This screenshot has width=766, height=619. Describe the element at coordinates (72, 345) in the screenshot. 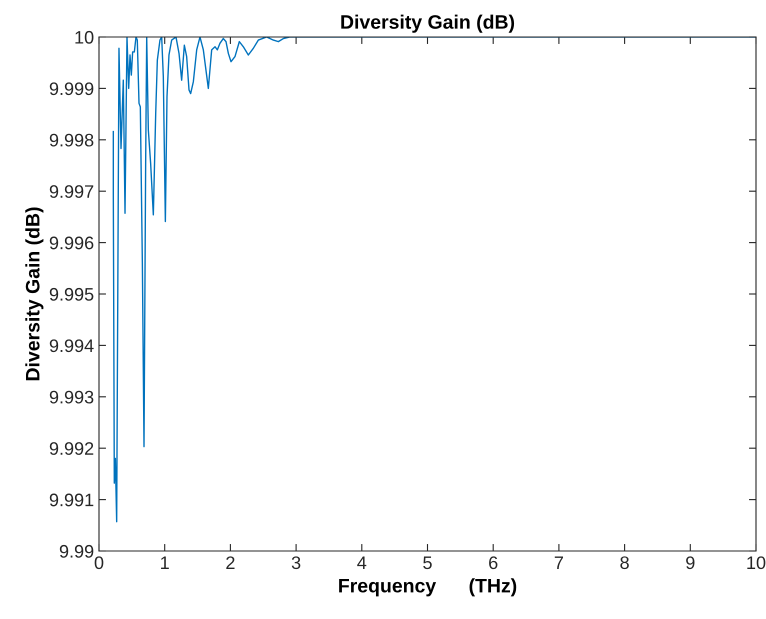

I see `y-tick-label: 9.994` at that location.